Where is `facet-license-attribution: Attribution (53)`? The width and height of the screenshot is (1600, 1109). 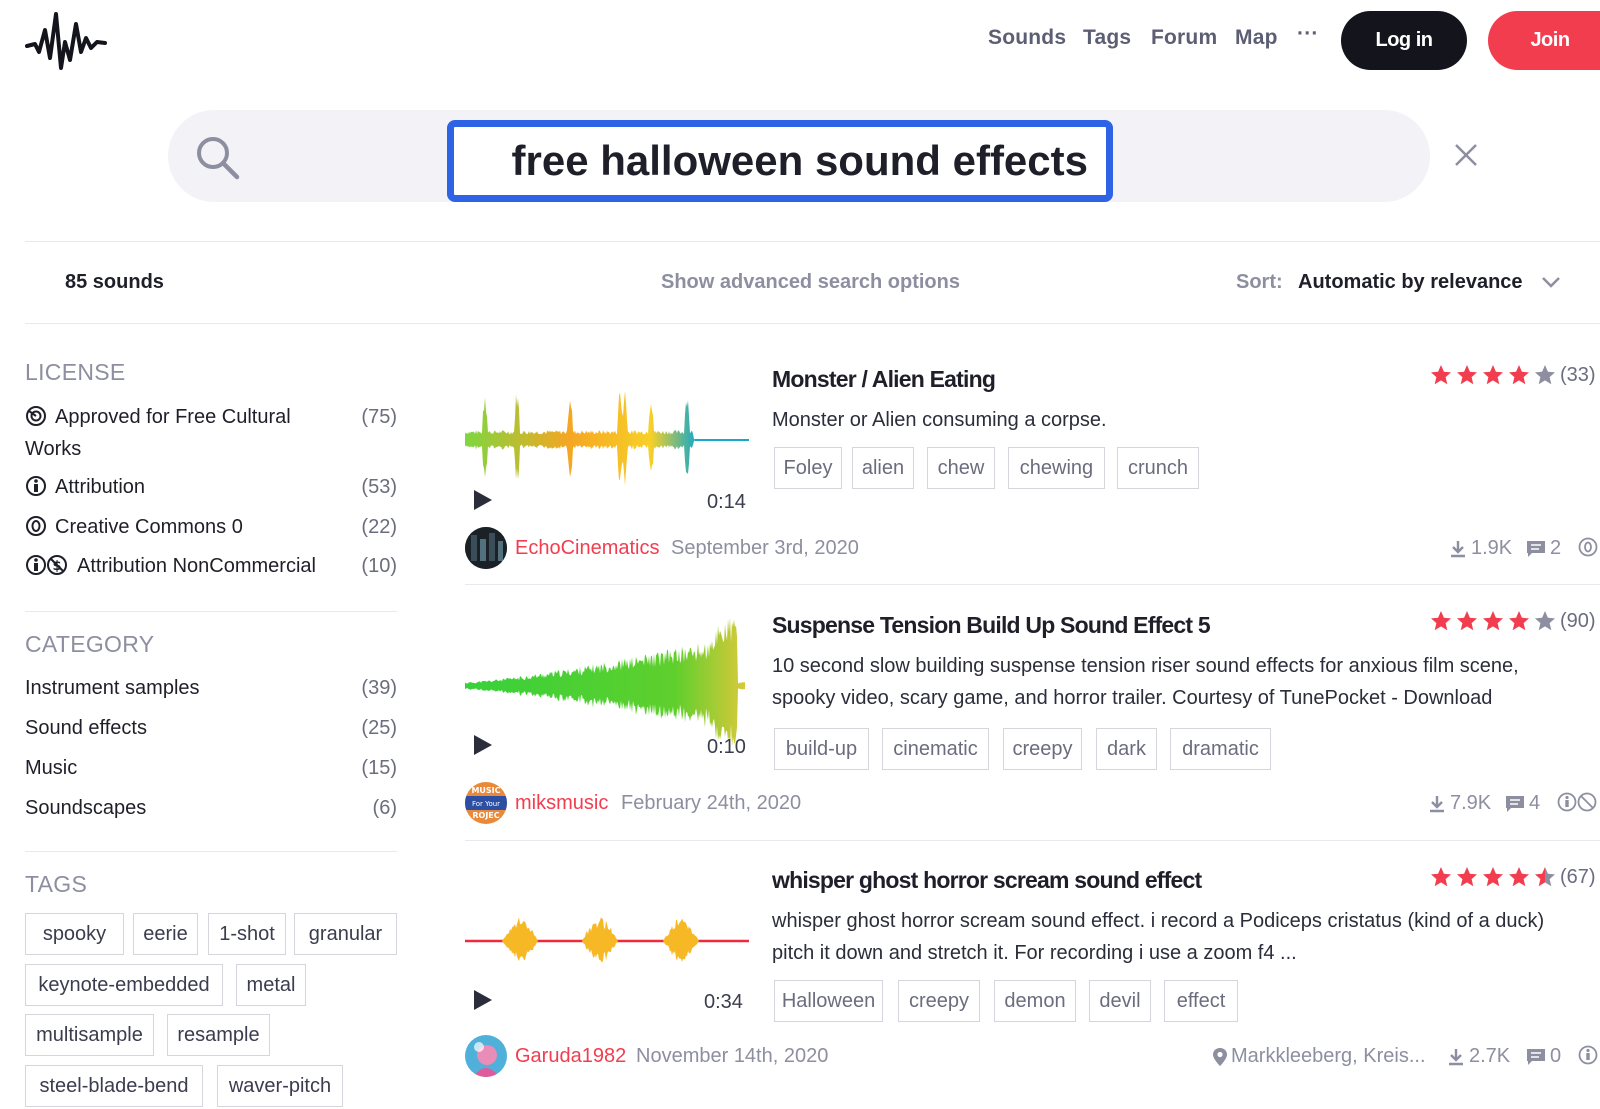
facet-license-attribution: Attribution (53) is located at coordinates (211, 487).